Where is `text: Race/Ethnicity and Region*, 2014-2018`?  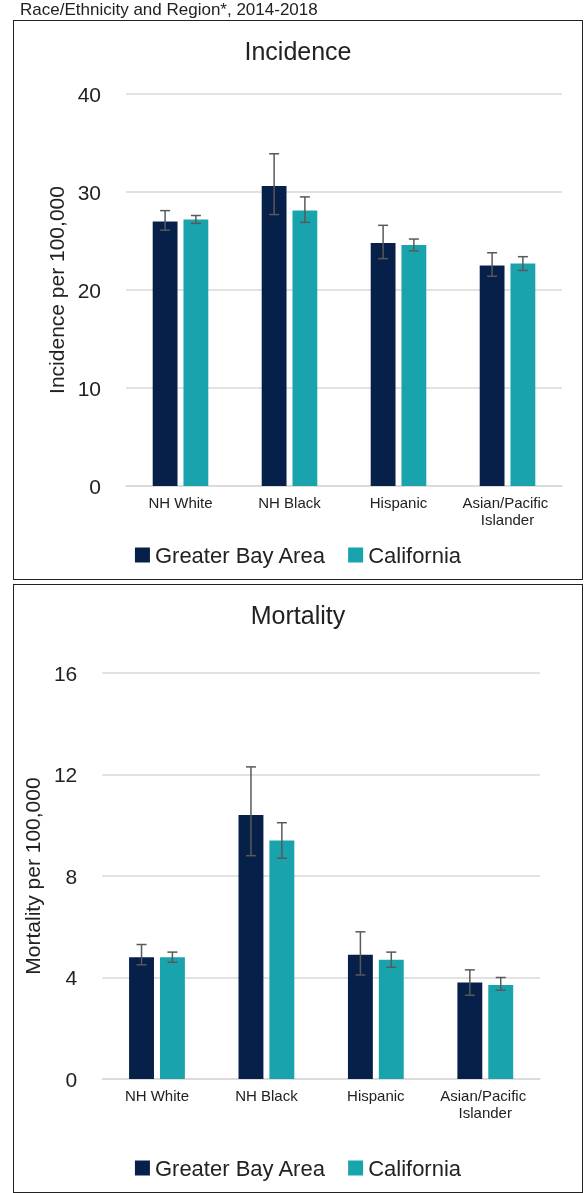 text: Race/Ethnicity and Region*, 2014-2018 is located at coordinates (169, 10).